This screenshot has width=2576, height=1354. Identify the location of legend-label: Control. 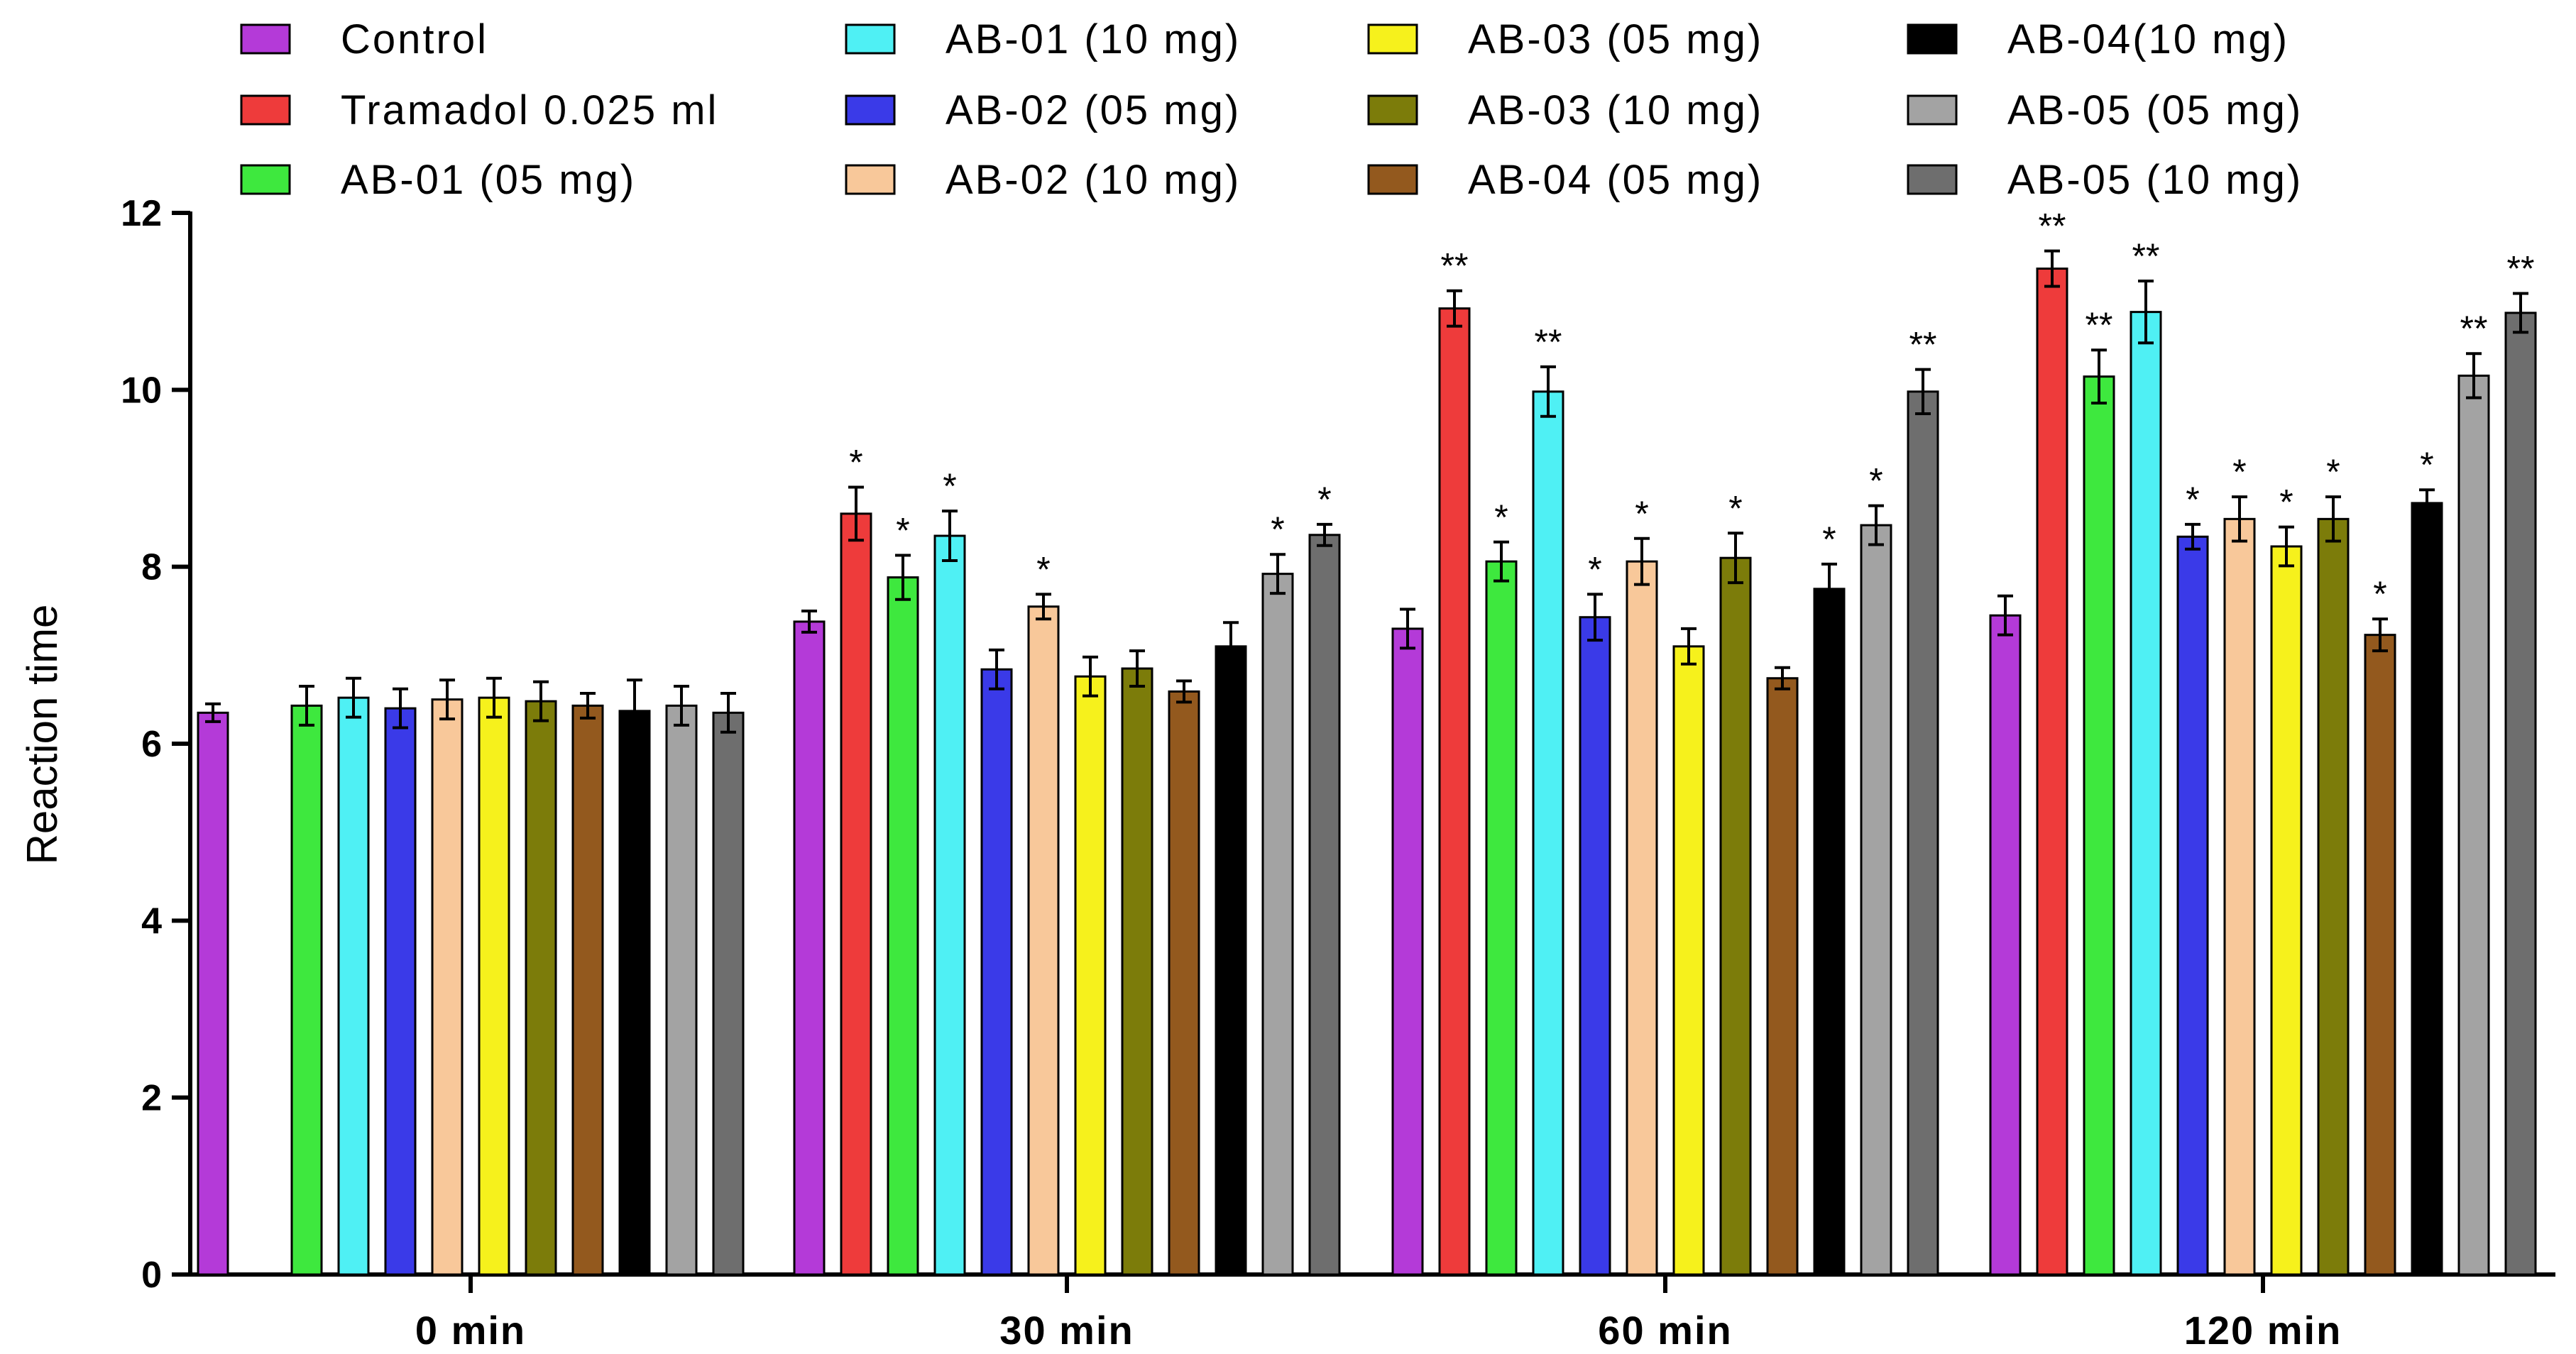
(414, 39).